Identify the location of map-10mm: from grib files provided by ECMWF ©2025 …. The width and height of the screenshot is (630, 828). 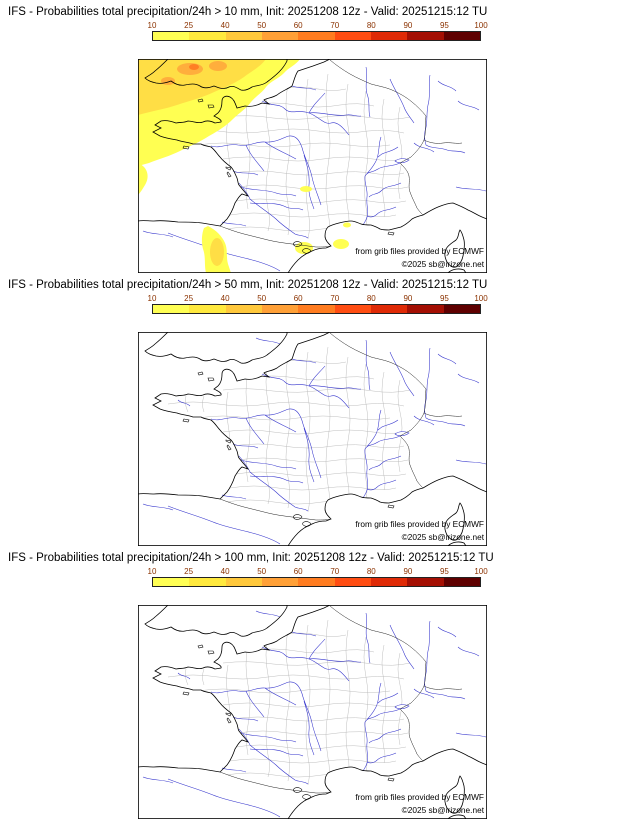
(312, 166).